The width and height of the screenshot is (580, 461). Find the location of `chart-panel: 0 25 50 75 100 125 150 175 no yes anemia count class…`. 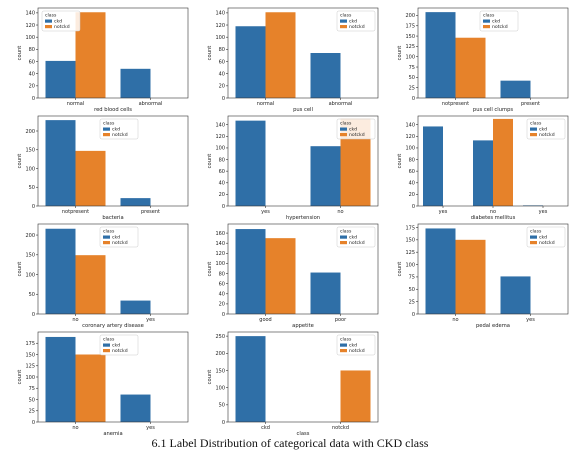

chart-panel: 0 25 50 75 100 125 150 175 no yes anemia count class… is located at coordinates (101, 381).